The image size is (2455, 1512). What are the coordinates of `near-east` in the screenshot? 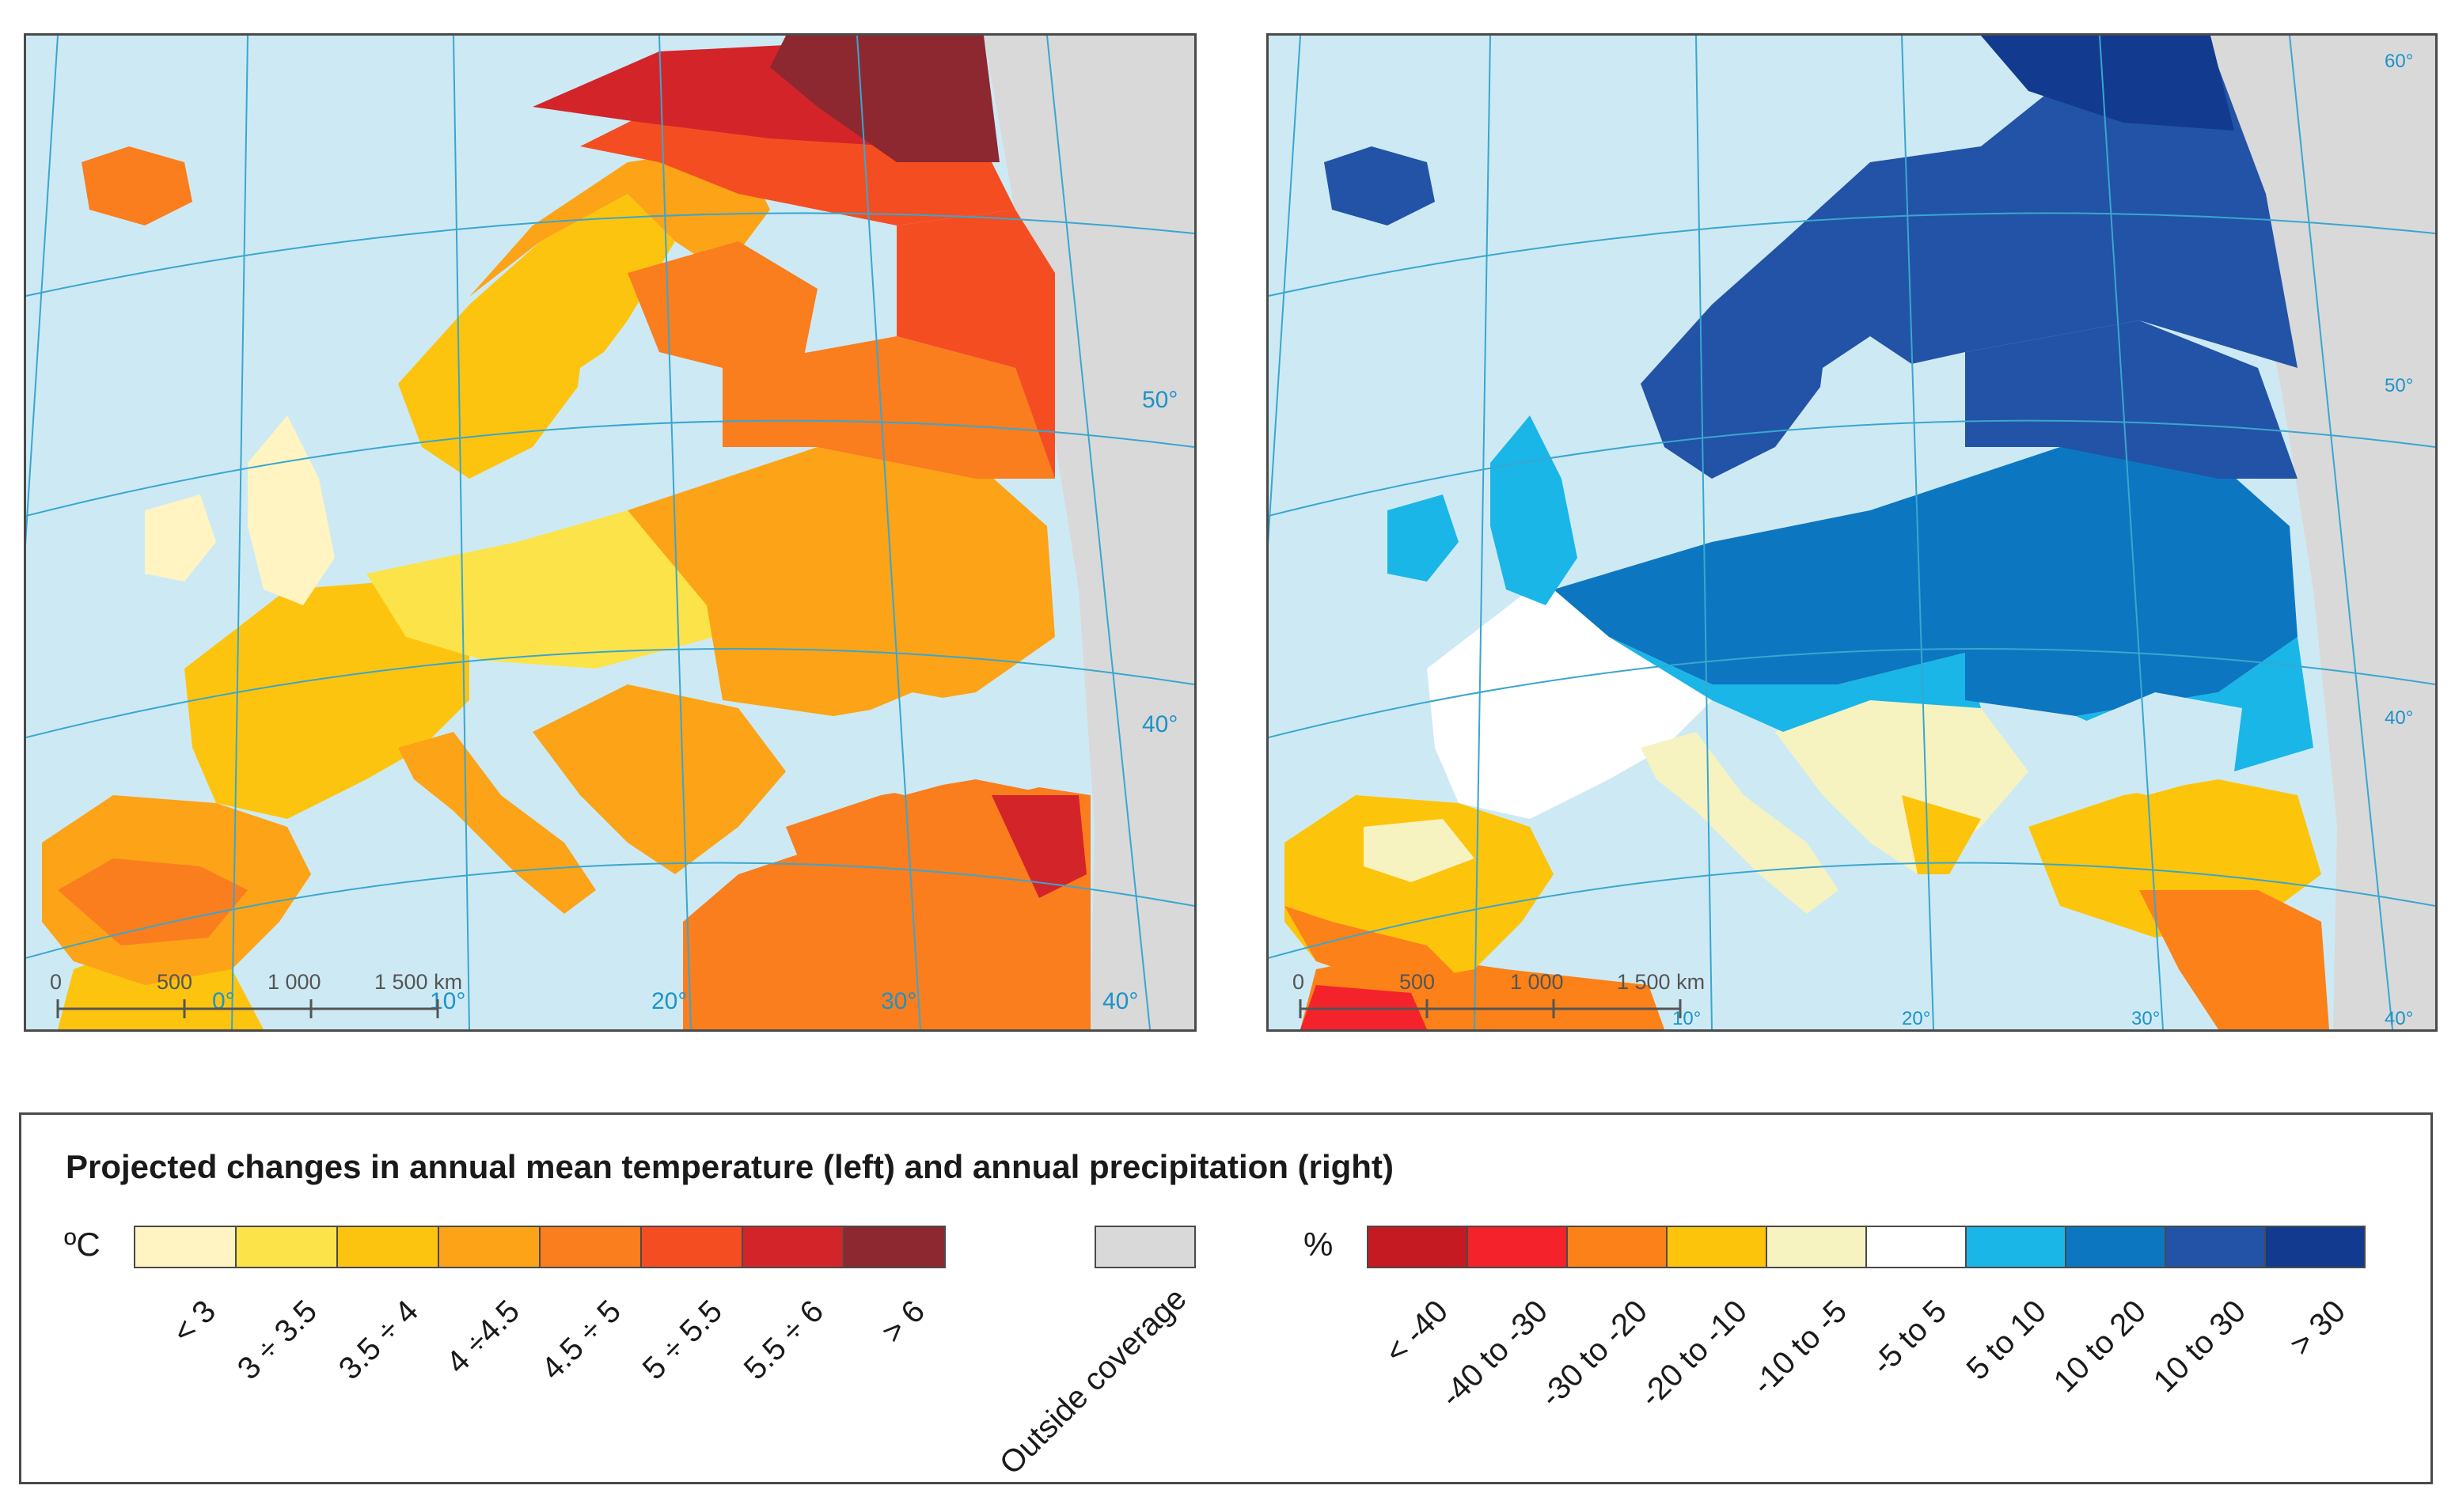 It's located at (2234, 959).